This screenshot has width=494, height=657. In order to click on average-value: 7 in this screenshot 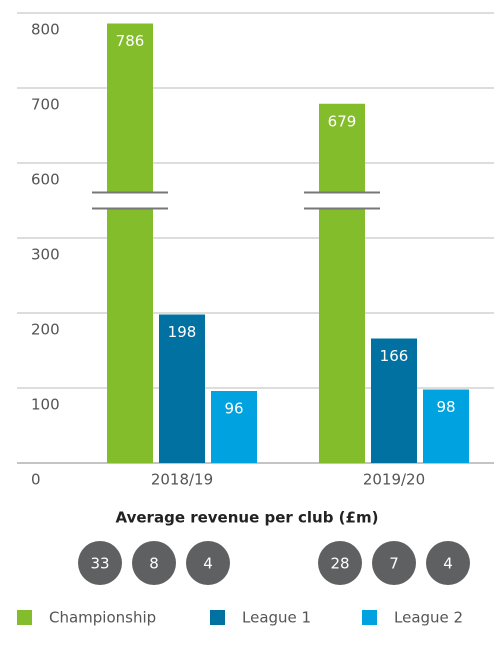, I will do `click(394, 564)`.